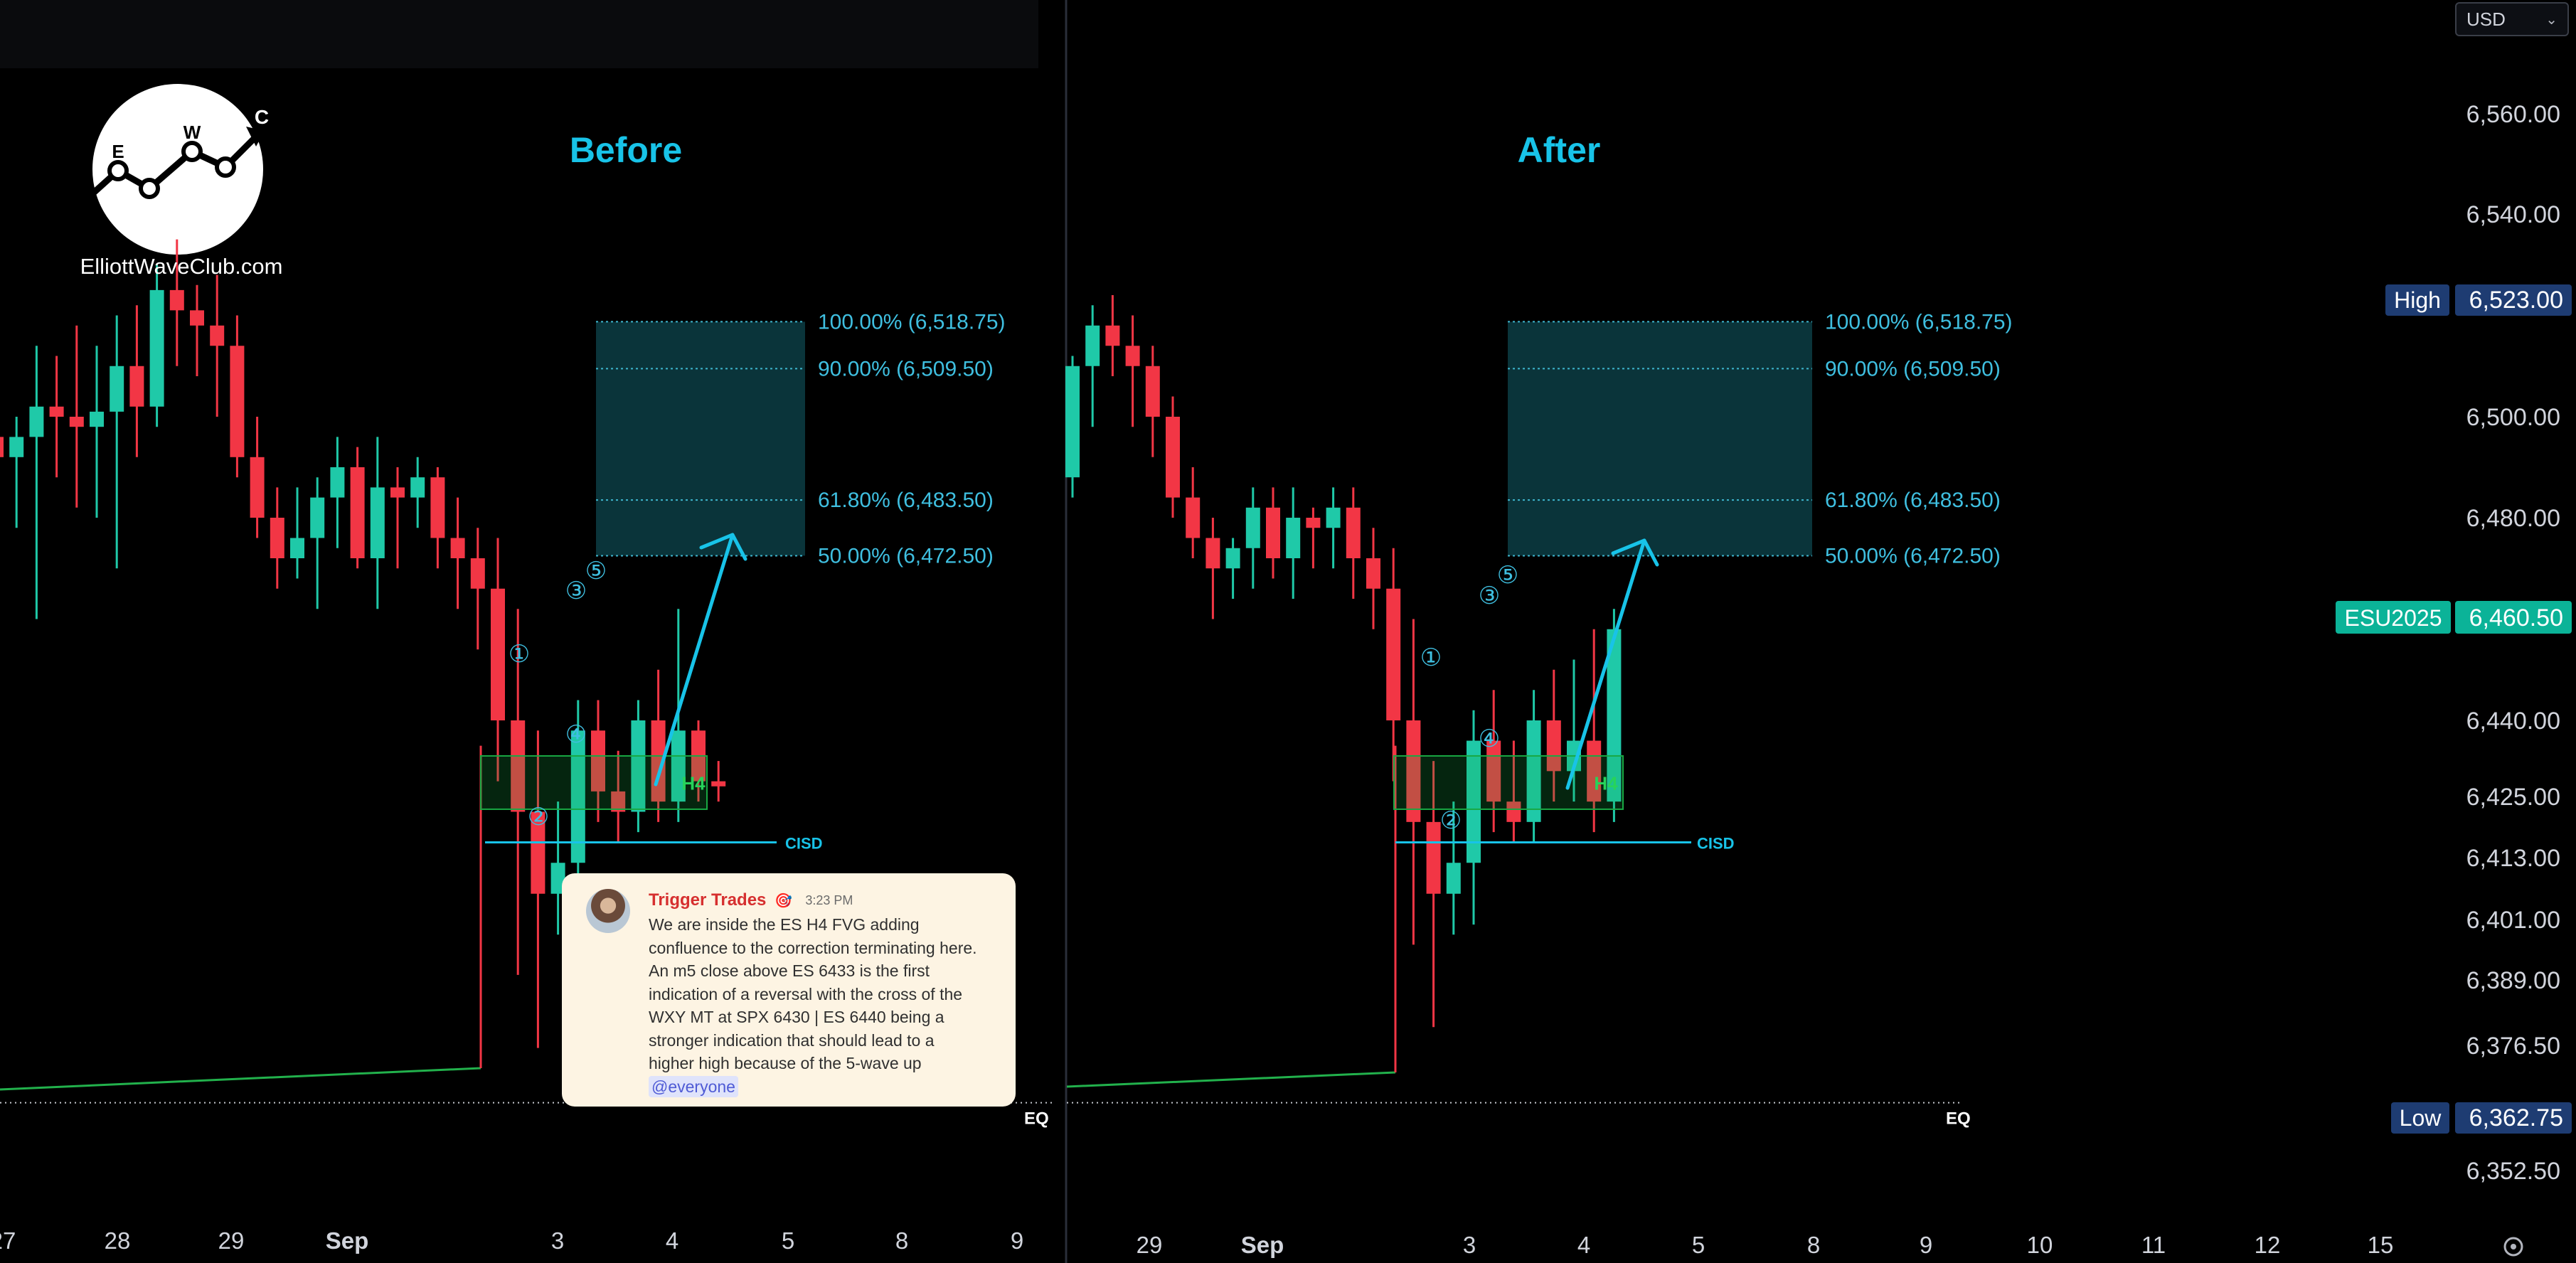 The image size is (2576, 1263). Describe the element at coordinates (2512, 19) in the screenshot. I see `currency-select: USD ⌄` at that location.